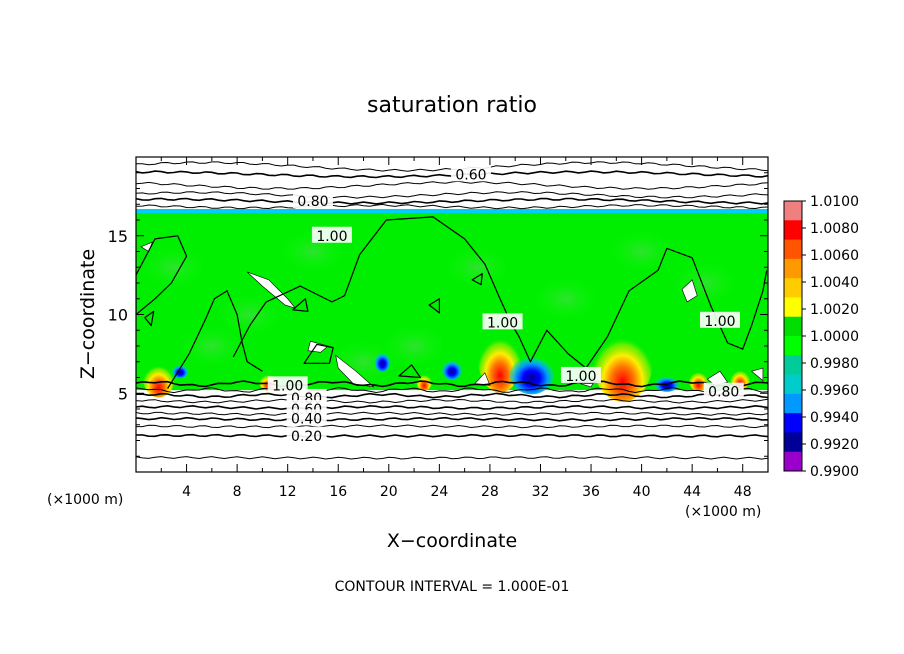  I want to click on contour-label: 0.60, so click(470, 175).